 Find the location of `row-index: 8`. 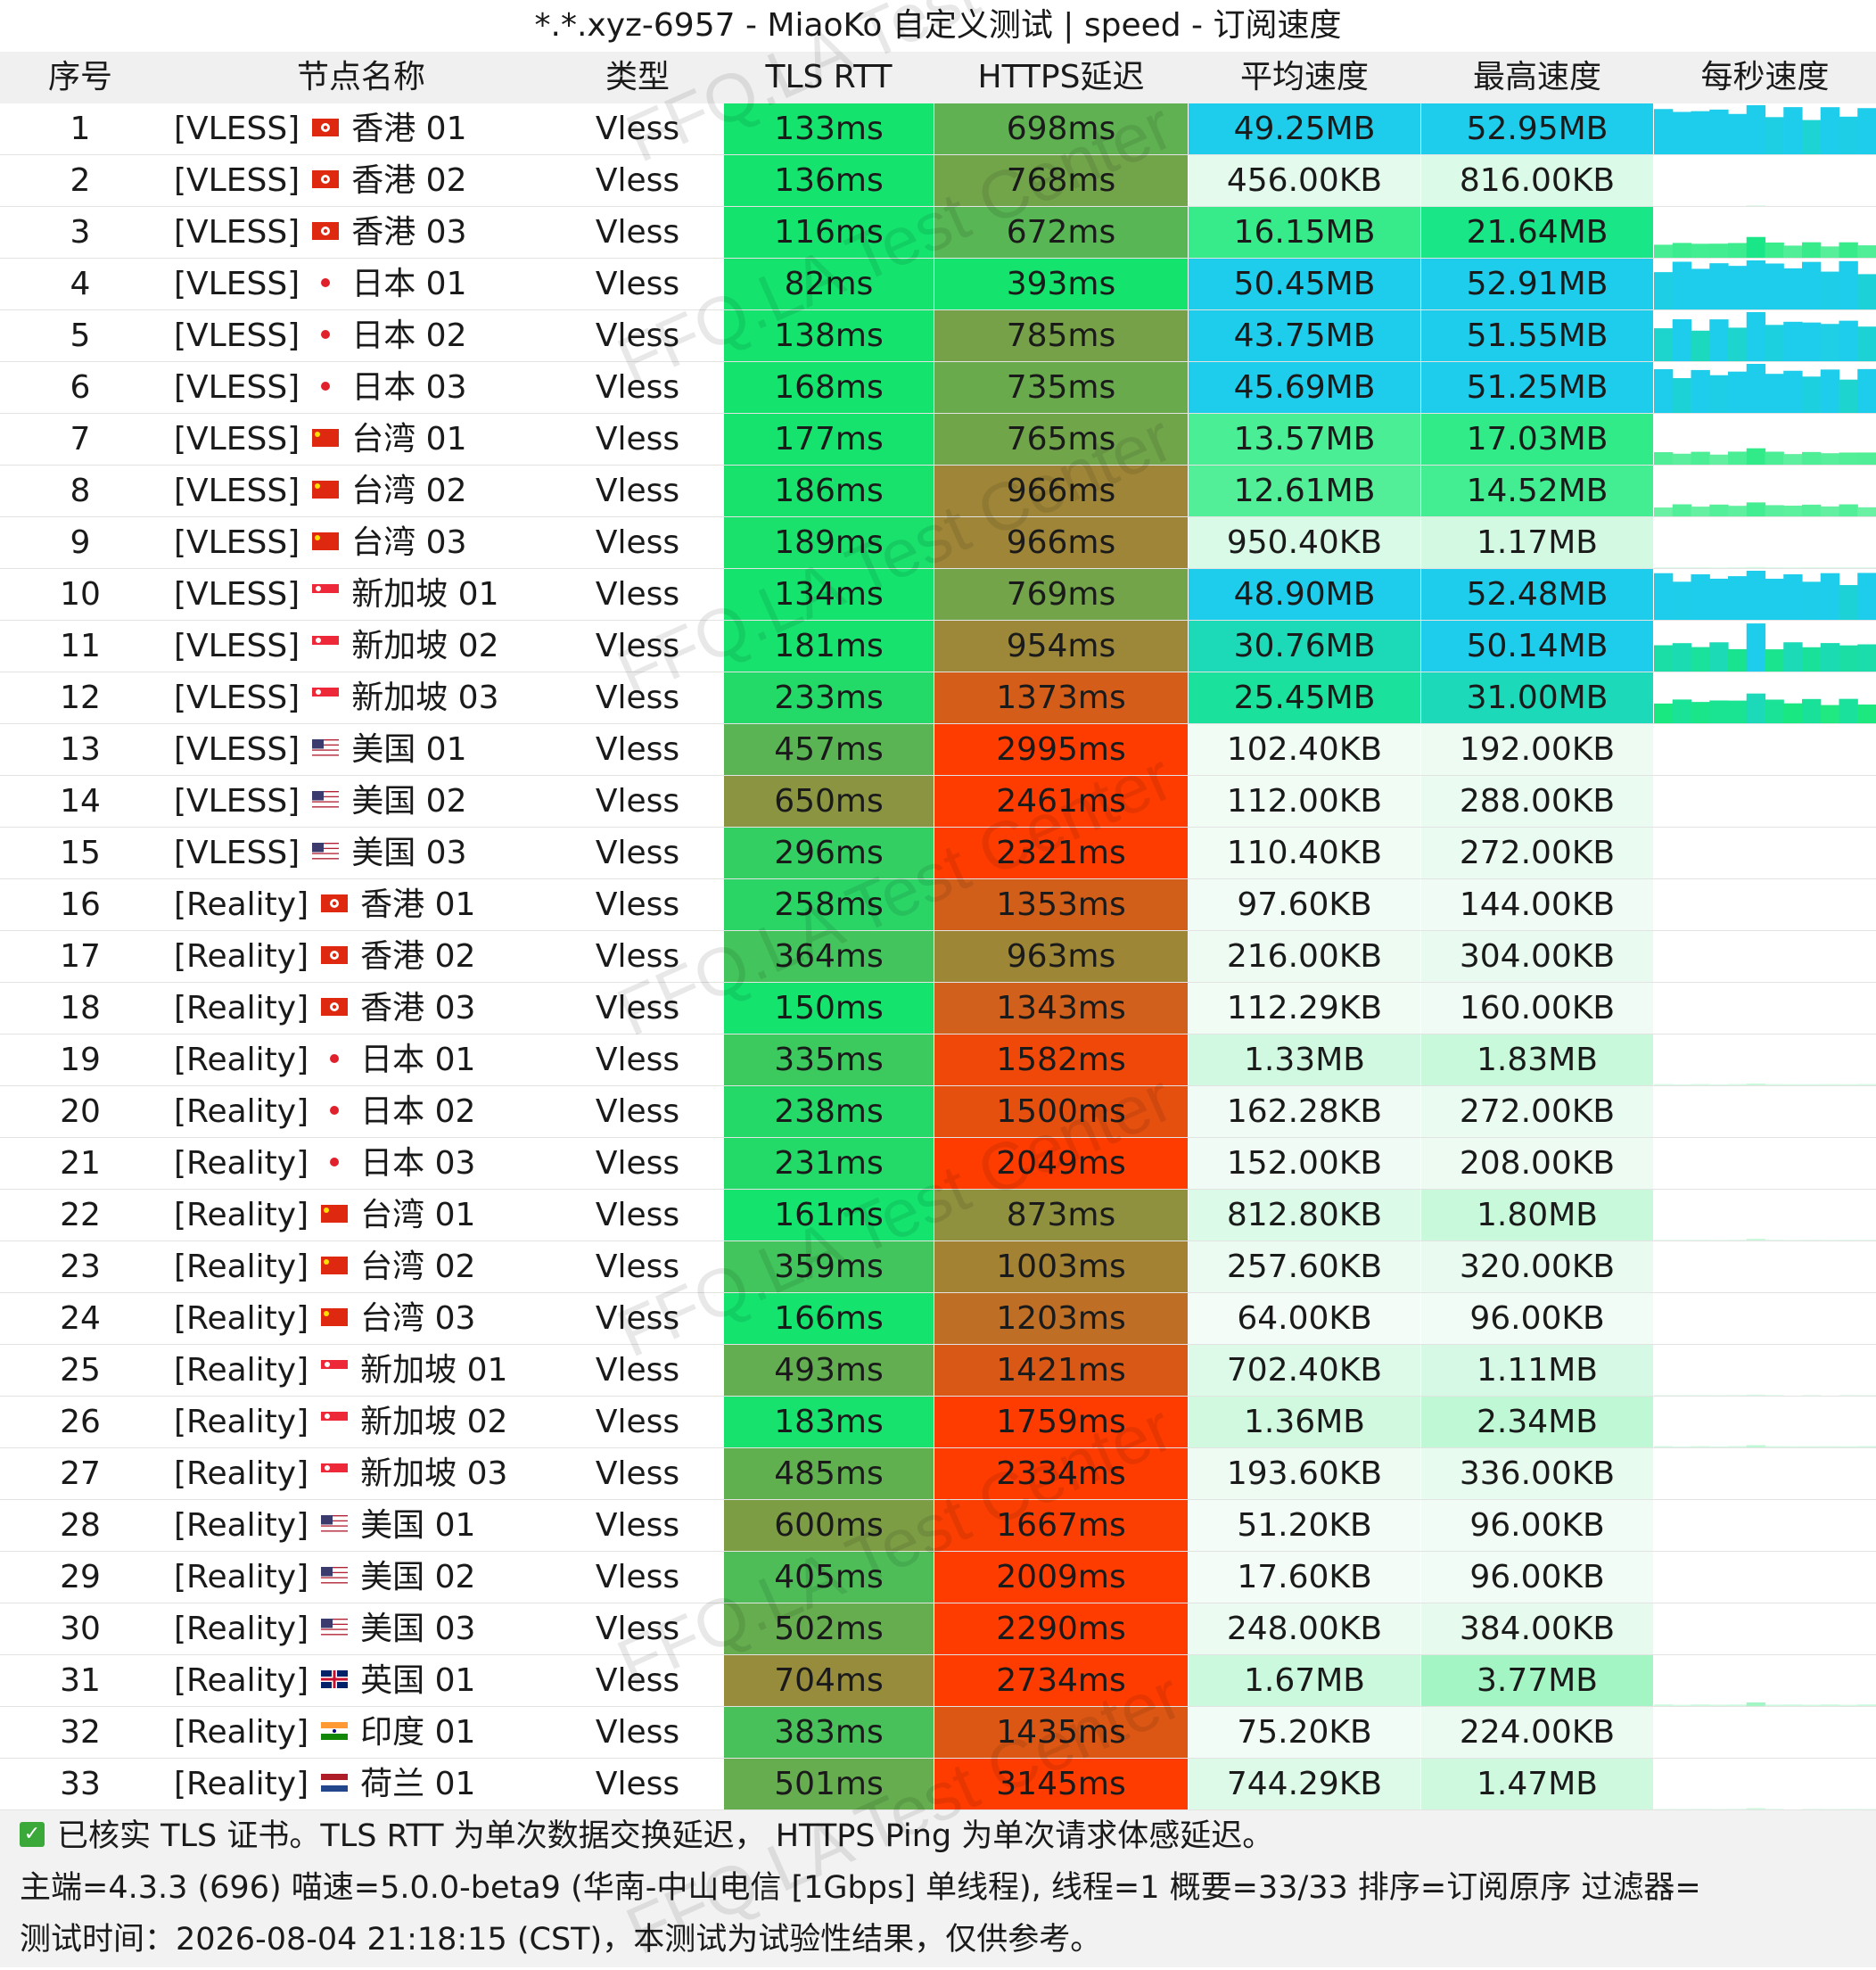

row-index: 8 is located at coordinates (80, 491).